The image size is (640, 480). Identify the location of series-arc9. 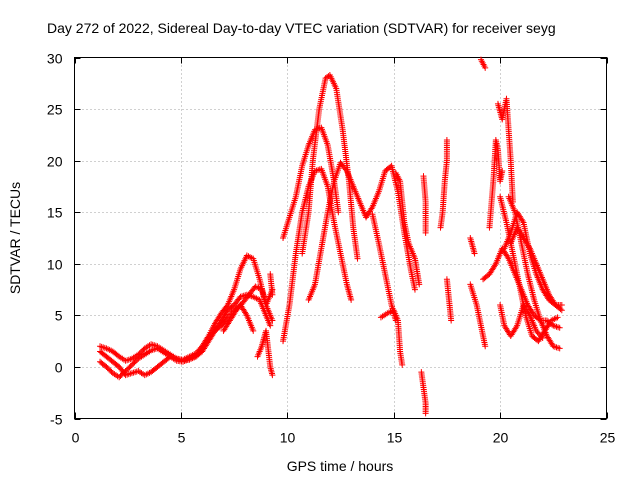
(330, 167).